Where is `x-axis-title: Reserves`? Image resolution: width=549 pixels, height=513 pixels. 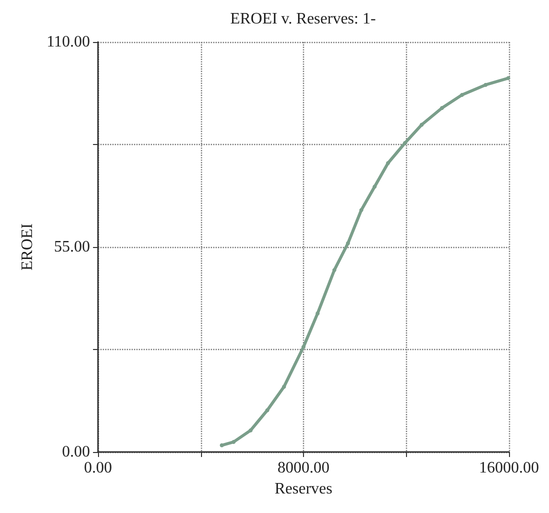
x-axis-title: Reserves is located at coordinates (303, 489).